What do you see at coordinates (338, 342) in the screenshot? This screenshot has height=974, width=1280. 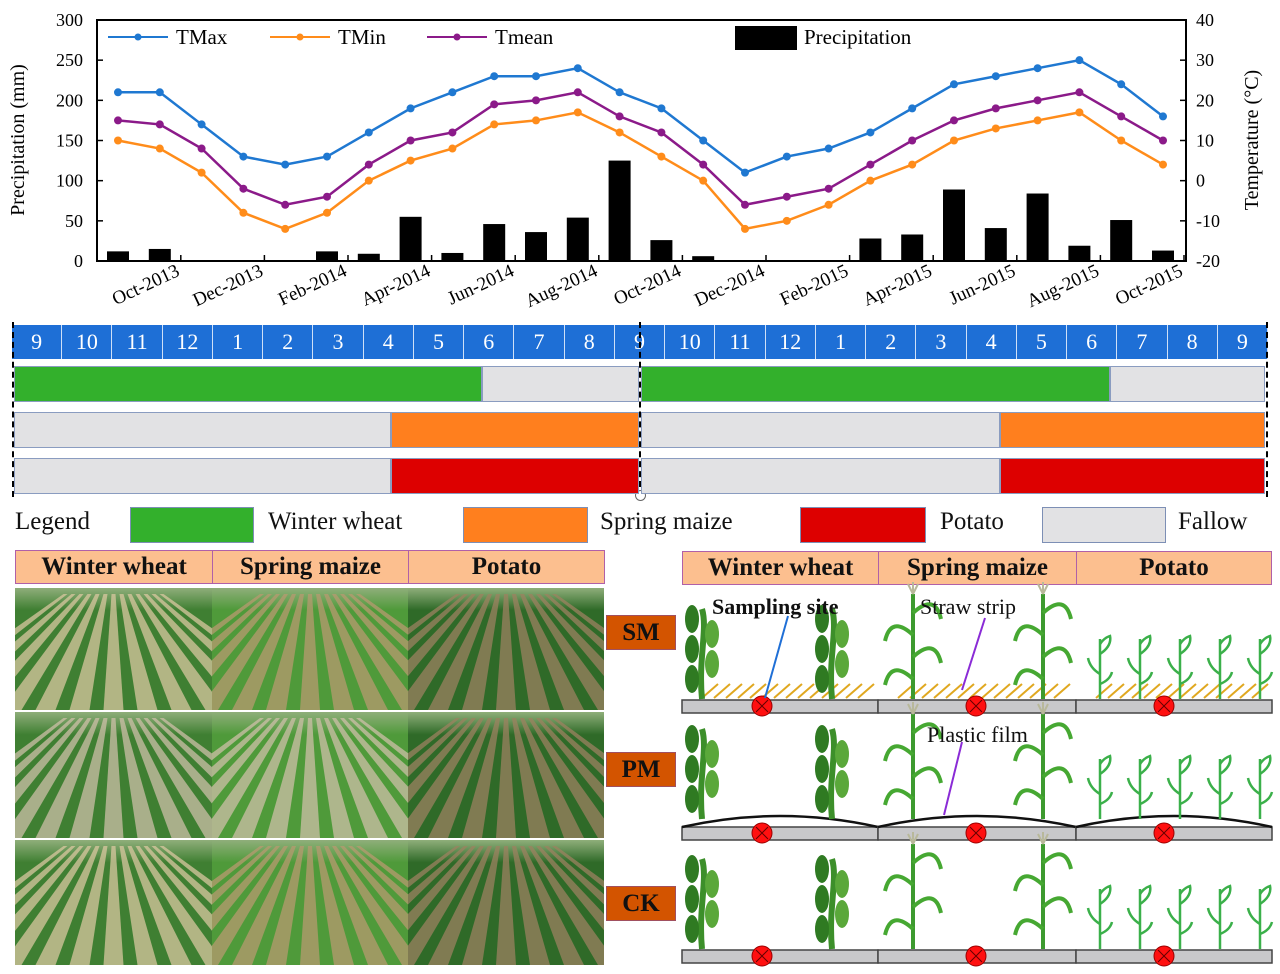 I see `month-cell: 3` at bounding box center [338, 342].